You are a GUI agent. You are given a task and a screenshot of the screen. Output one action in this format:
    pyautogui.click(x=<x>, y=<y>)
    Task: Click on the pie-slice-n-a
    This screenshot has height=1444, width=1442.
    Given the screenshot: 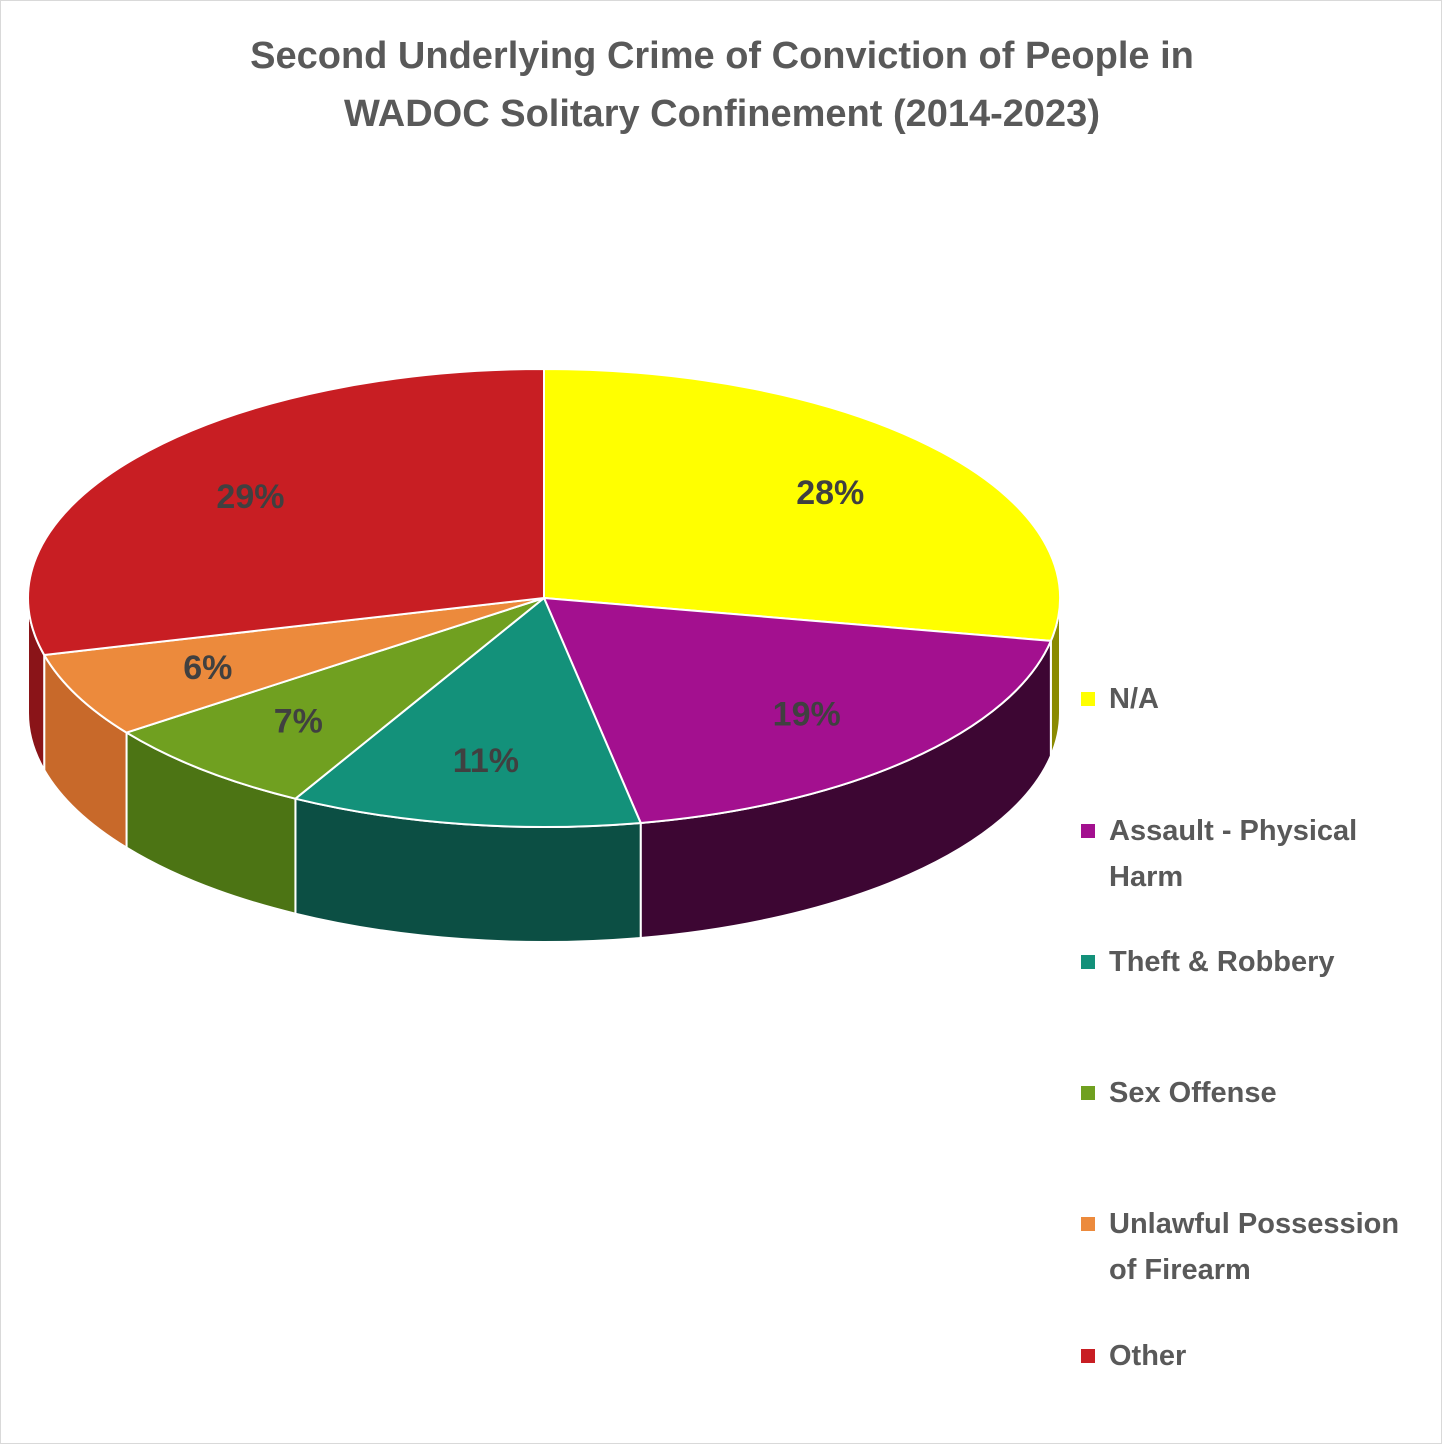 What is the action you would take?
    pyautogui.click(x=802, y=505)
    